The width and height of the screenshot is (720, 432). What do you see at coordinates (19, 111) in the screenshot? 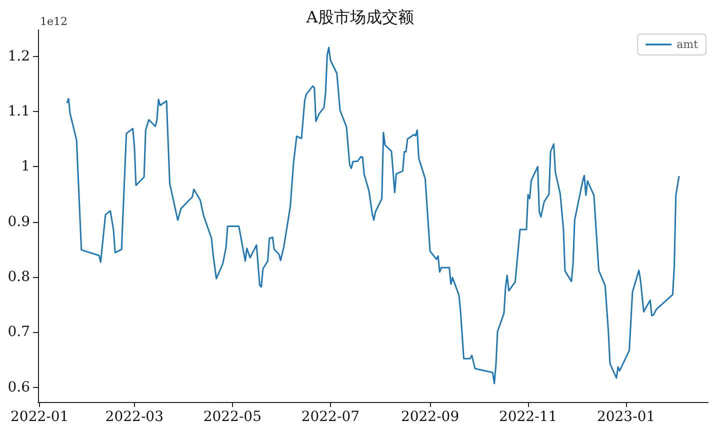
I see `y-tick-label: 1.1` at bounding box center [19, 111].